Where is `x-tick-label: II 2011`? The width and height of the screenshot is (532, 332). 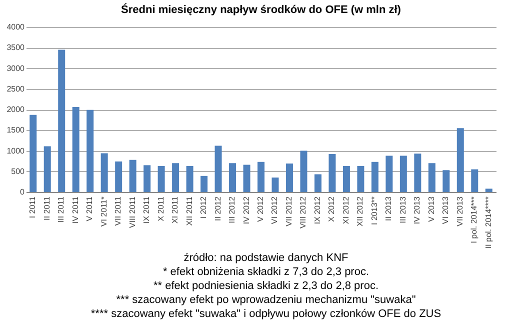 x-tick-label: II 2011 is located at coordinates (47, 208).